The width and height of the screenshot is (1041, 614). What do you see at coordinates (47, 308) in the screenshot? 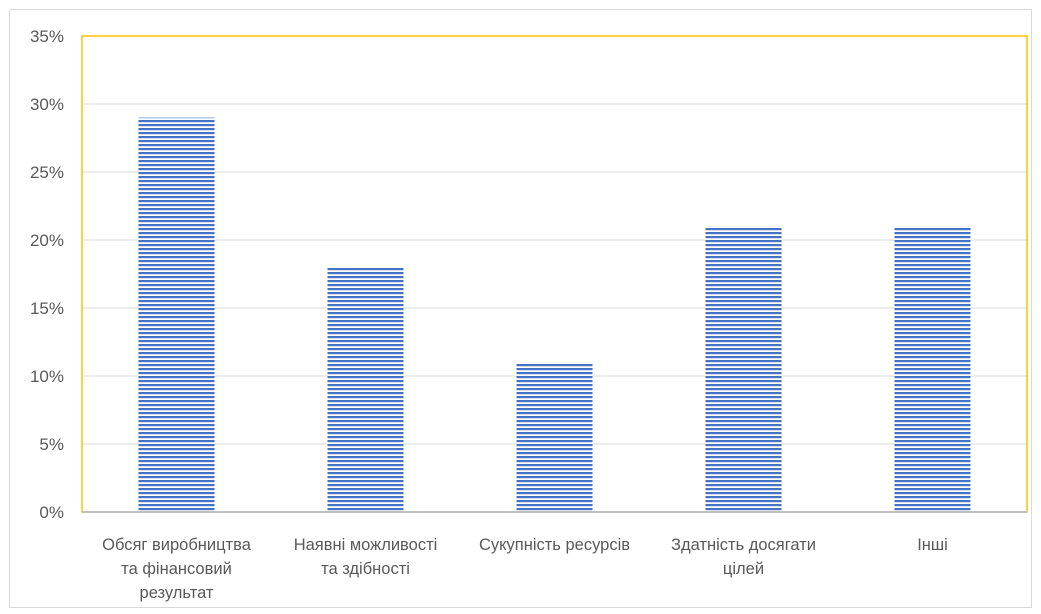
I see `y-tick-label: 15%` at bounding box center [47, 308].